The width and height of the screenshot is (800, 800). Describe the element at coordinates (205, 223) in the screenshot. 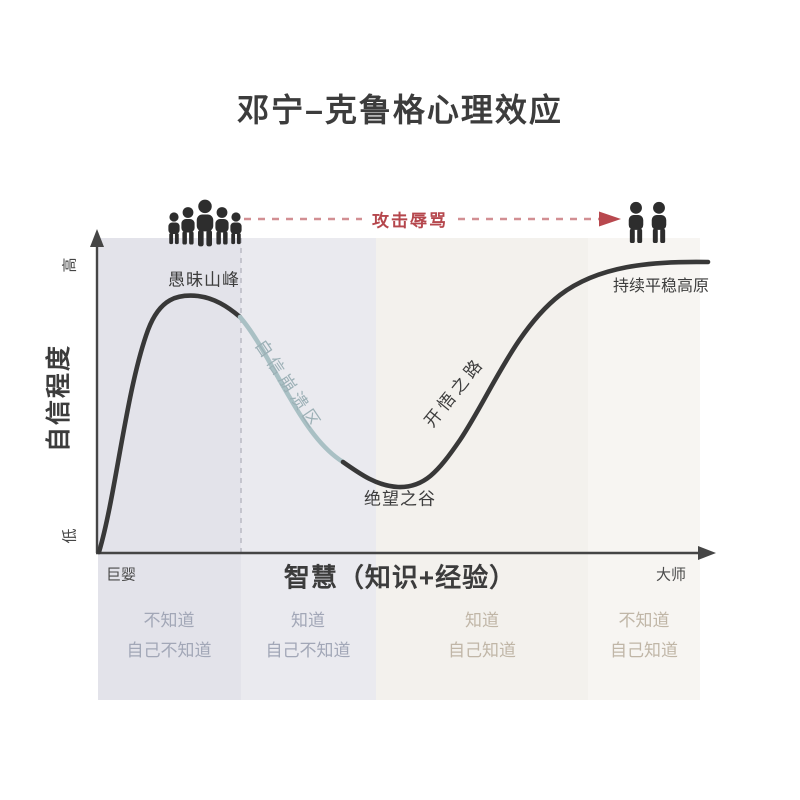

I see `crowd-of-people-icon` at that location.